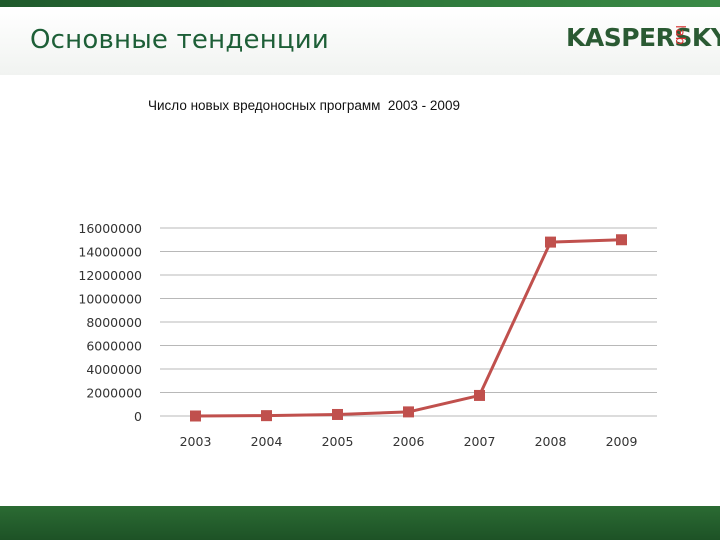 This screenshot has width=720, height=540. Describe the element at coordinates (643, 37) in the screenshot. I see `logo-wordmark: KASPERSKY` at that location.